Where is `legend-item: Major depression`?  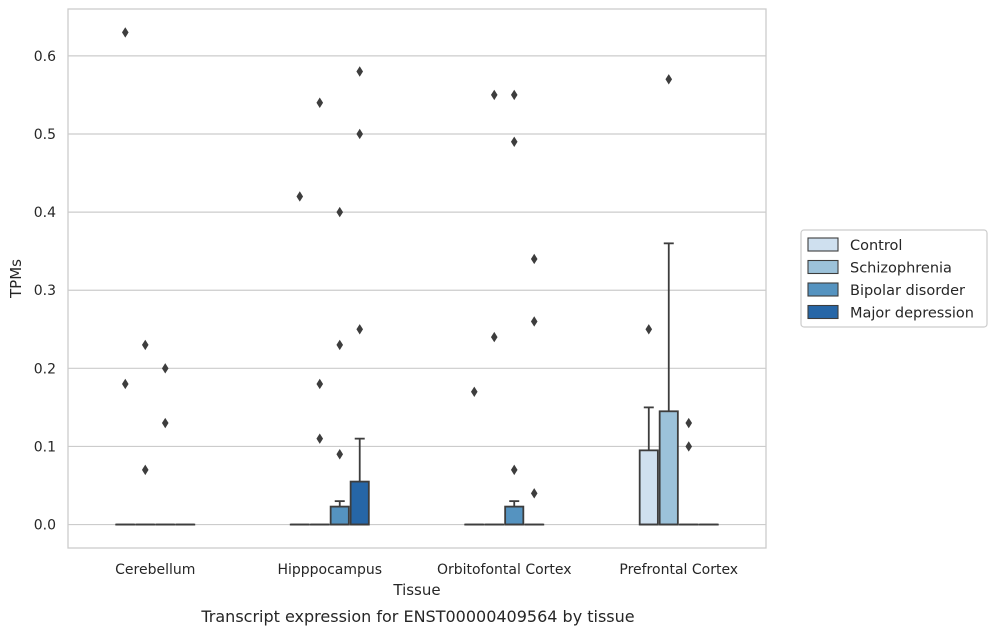
legend-item: Major depression is located at coordinates (890, 313).